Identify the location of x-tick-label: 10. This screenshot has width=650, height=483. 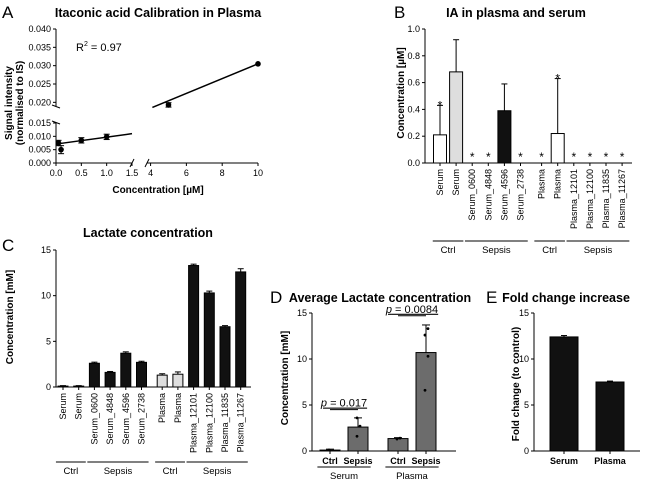
(258, 173).